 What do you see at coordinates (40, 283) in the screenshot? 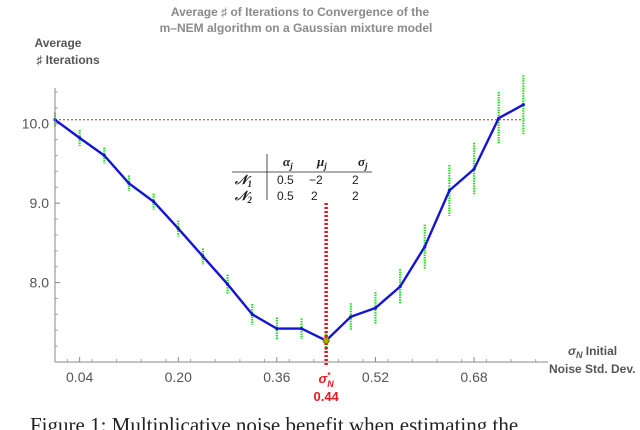
I see `y-tick-label: 8.0` at bounding box center [40, 283].